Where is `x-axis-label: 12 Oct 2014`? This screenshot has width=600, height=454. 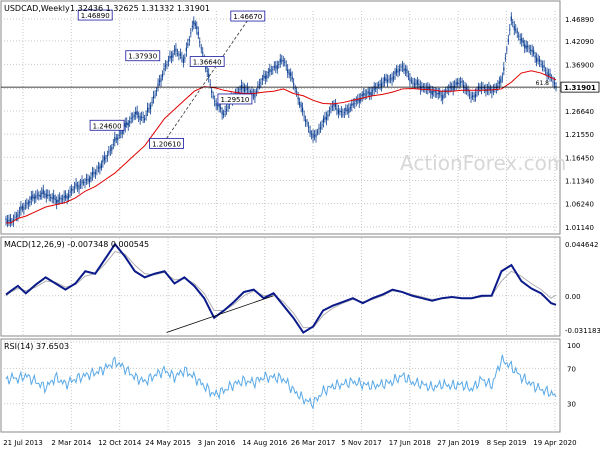
x-axis-label: 12 Oct 2014 is located at coordinates (120, 443).